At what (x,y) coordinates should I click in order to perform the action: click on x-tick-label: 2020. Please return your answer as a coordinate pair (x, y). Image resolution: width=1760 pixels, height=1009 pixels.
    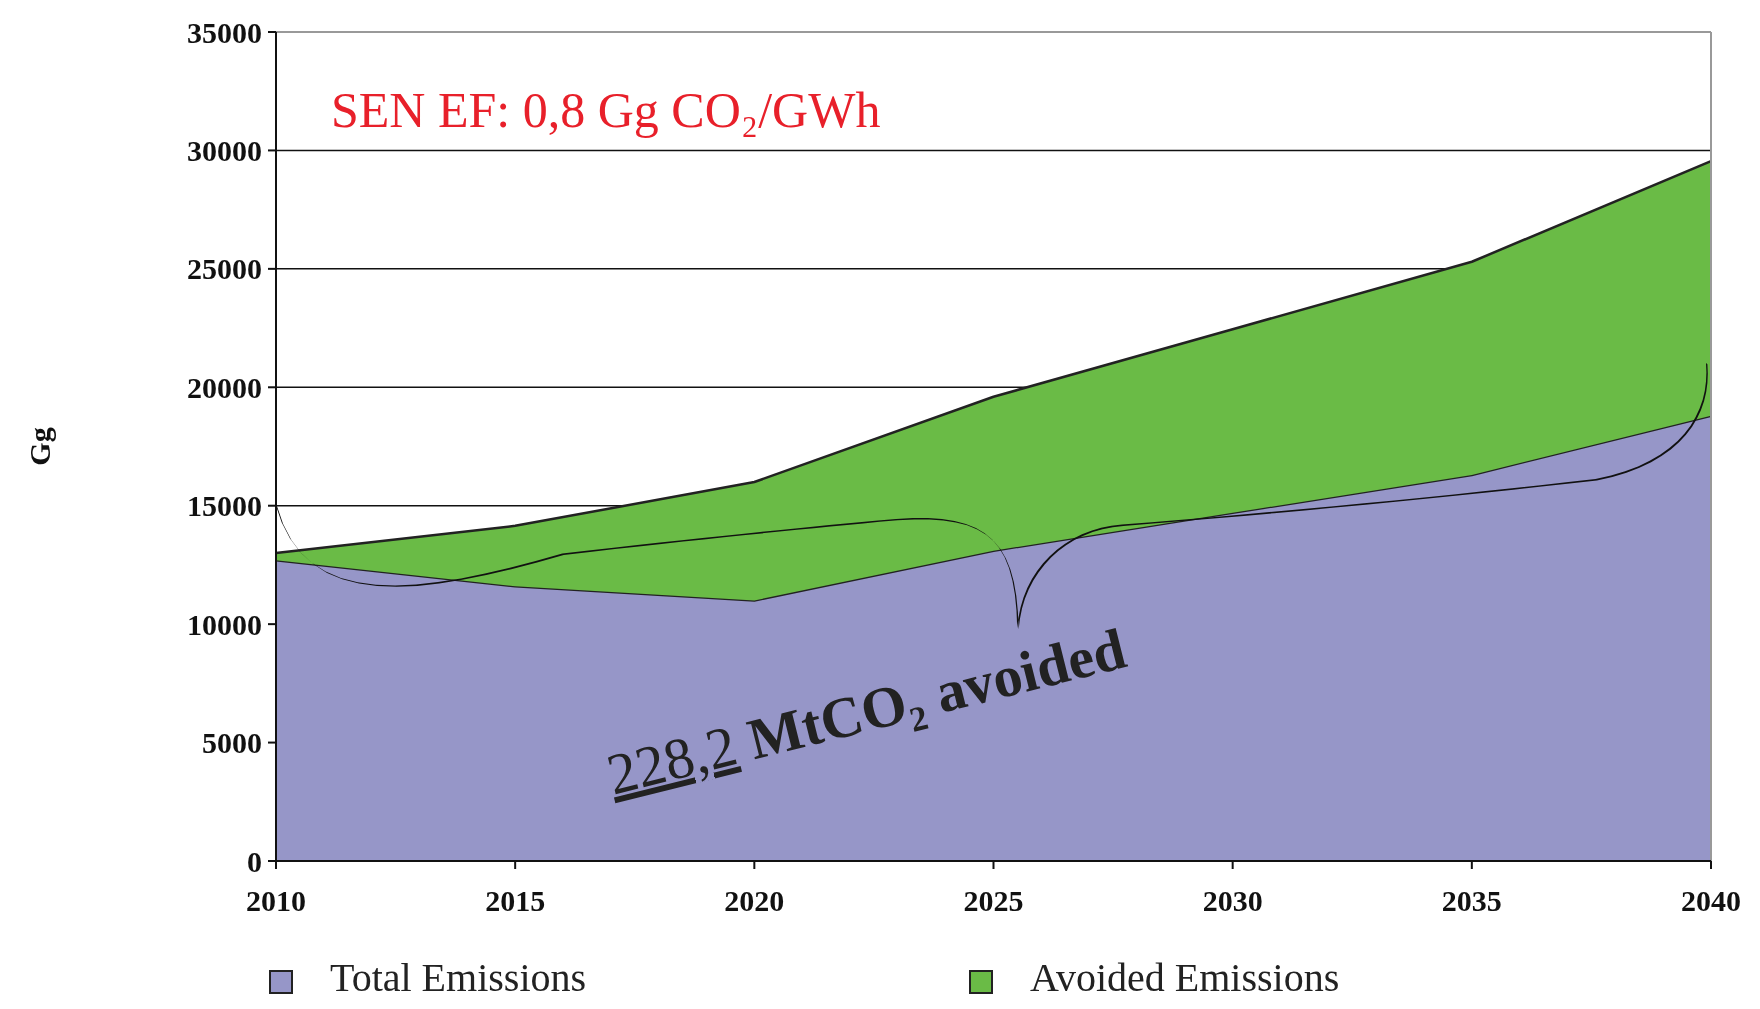
    Looking at the image, I should click on (754, 900).